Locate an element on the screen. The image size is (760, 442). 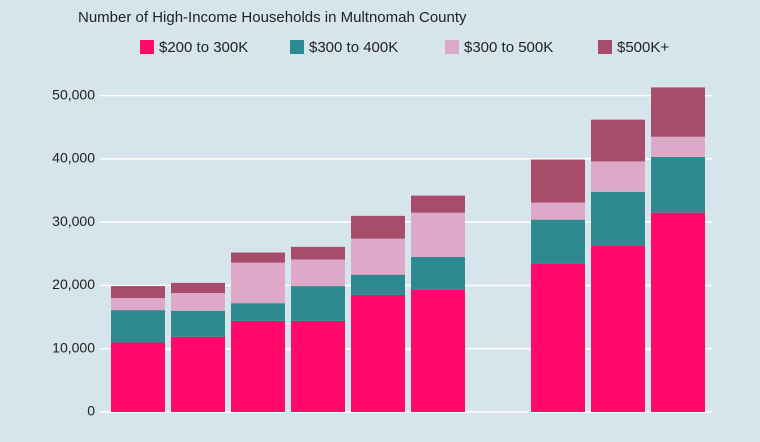
legend-label: $200 to 300K is located at coordinates (203, 47).